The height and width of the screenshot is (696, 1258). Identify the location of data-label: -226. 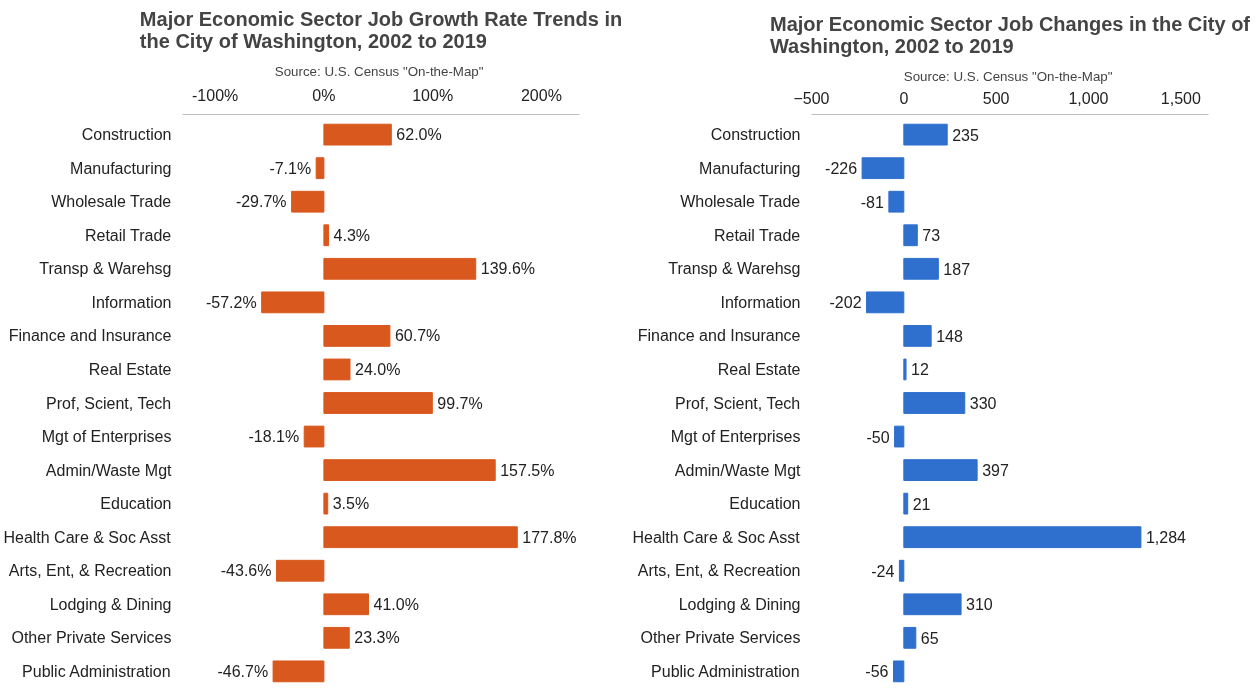
(841, 169).